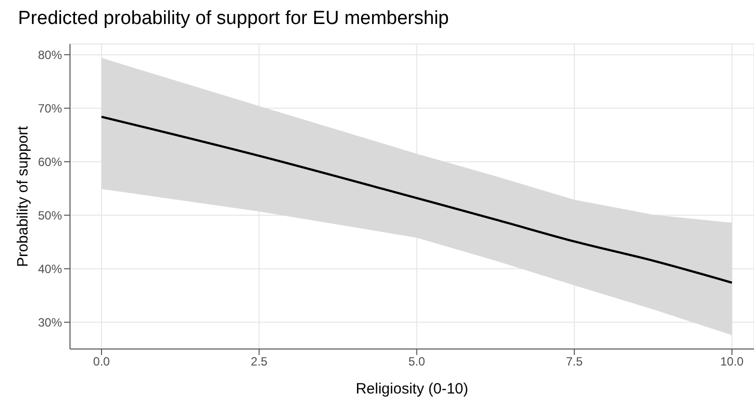  What do you see at coordinates (412, 389) in the screenshot?
I see `x-axis-title: Religiosity (0-10)` at bounding box center [412, 389].